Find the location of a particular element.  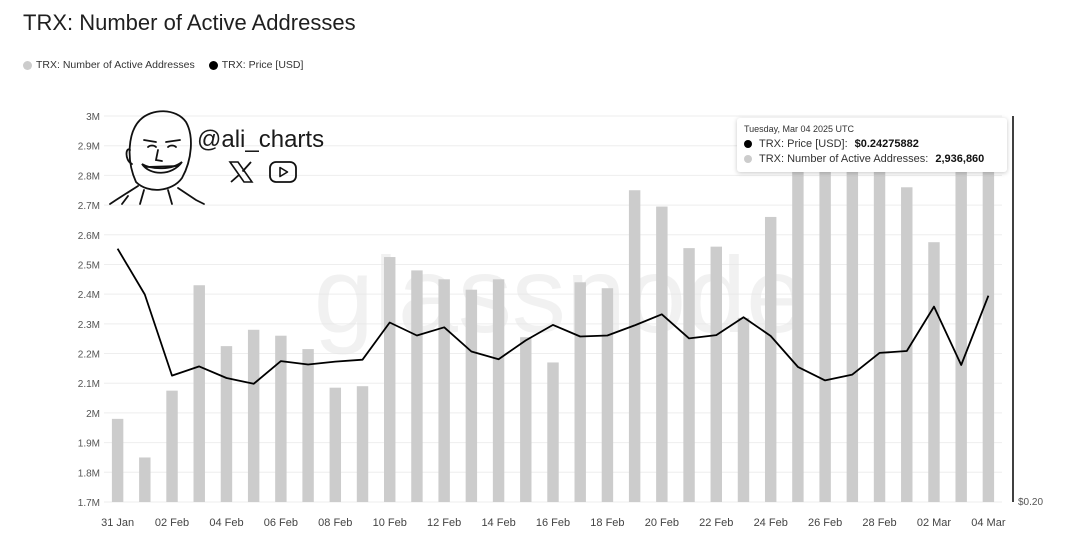

legend-label: TRX: Number of Active Addresses is located at coordinates (115, 65).